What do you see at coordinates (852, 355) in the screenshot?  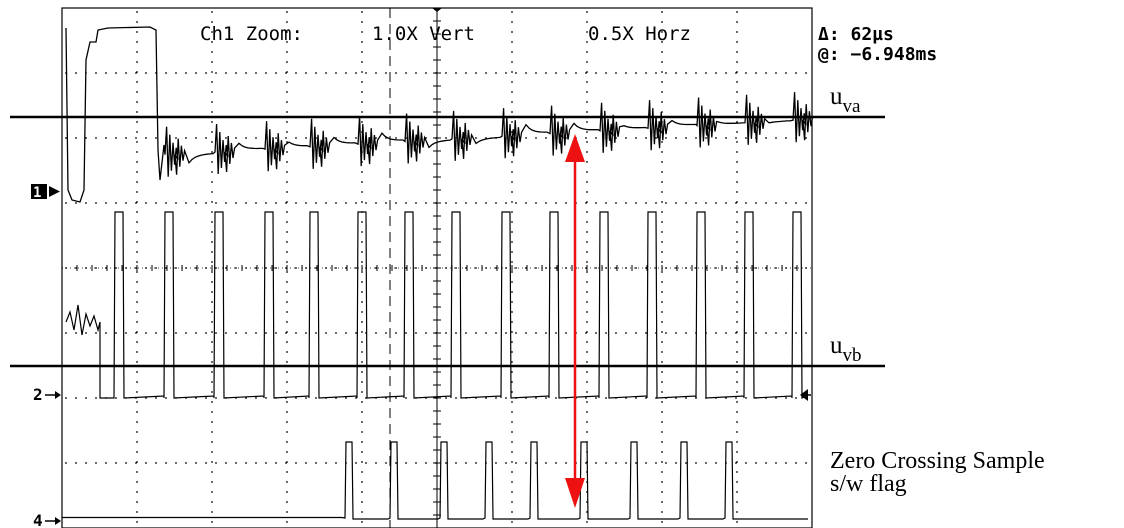 I see `uvb-label-sub: vb` at bounding box center [852, 355].